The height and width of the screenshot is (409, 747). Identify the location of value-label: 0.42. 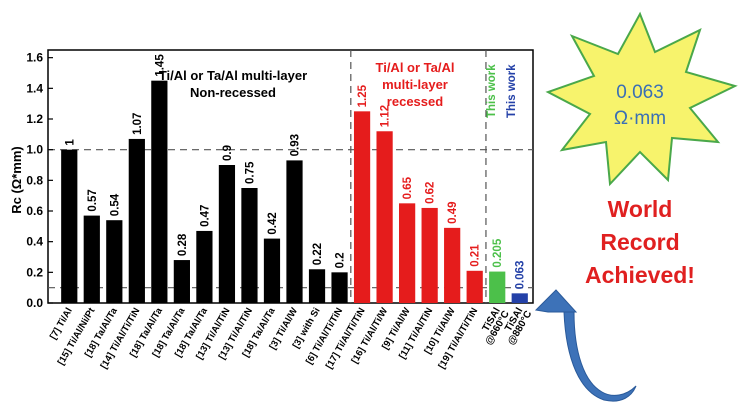
(273, 223).